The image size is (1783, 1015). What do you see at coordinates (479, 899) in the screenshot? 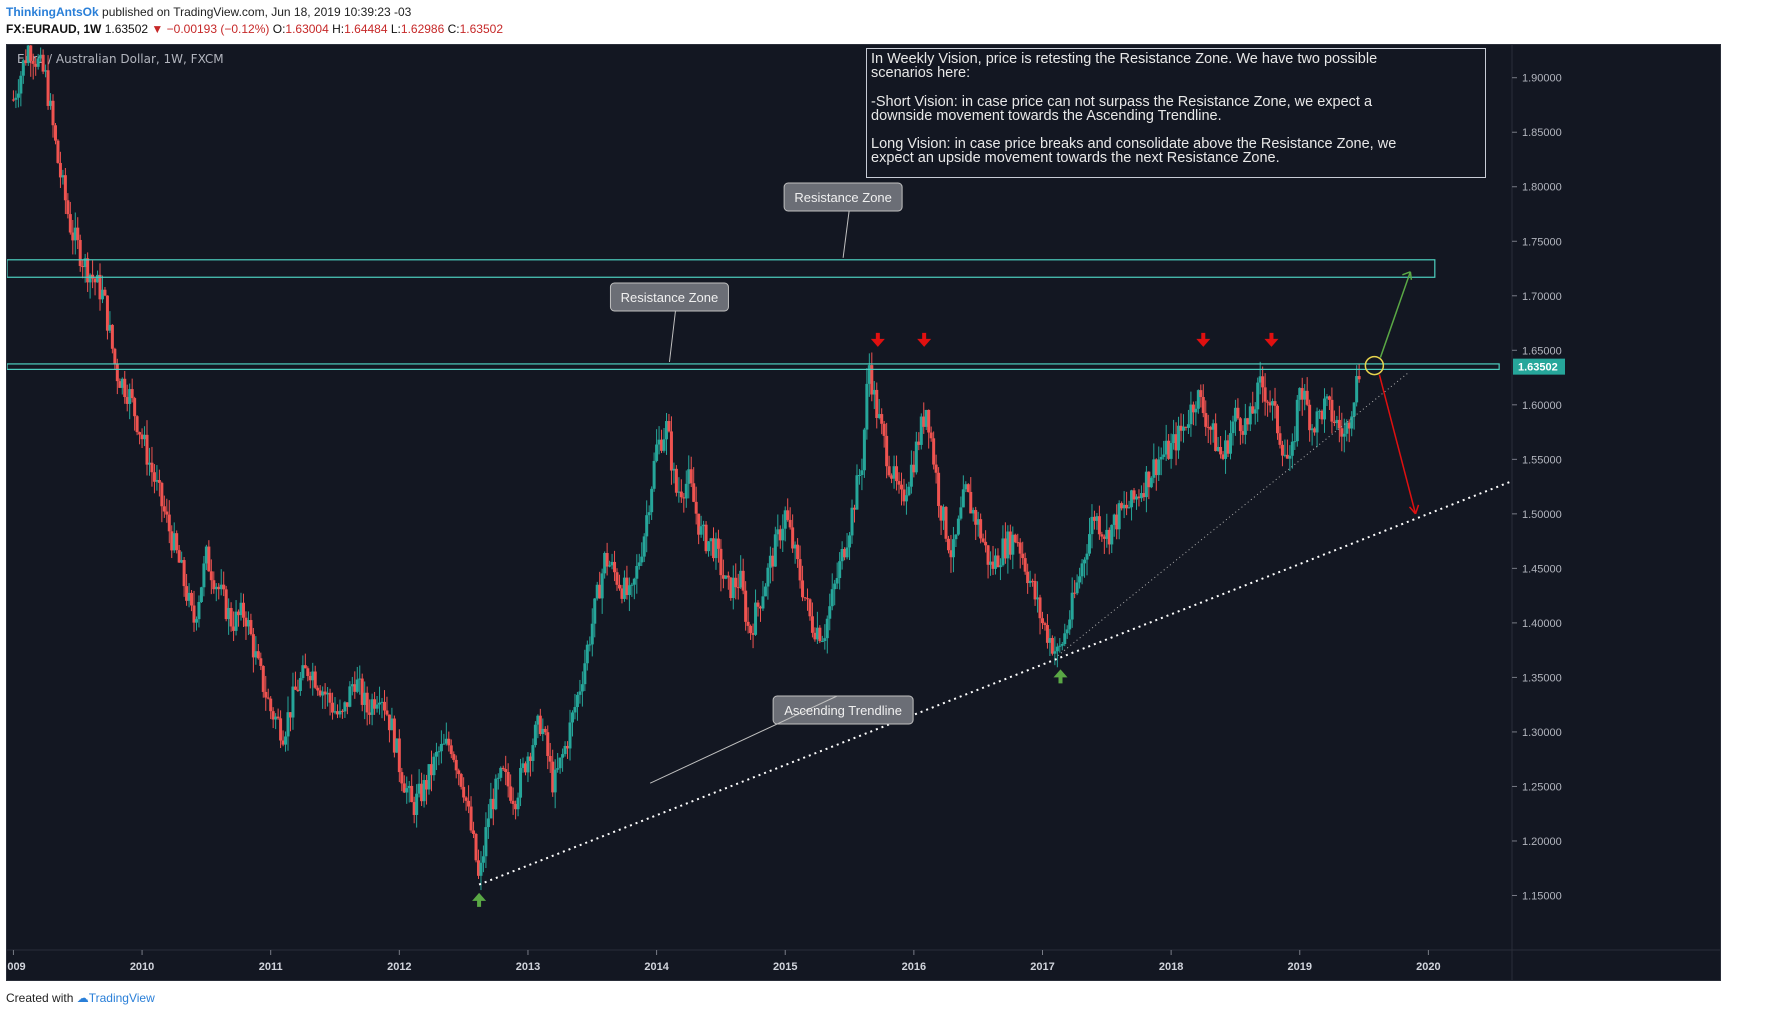
I see `up-arrow-icon` at bounding box center [479, 899].